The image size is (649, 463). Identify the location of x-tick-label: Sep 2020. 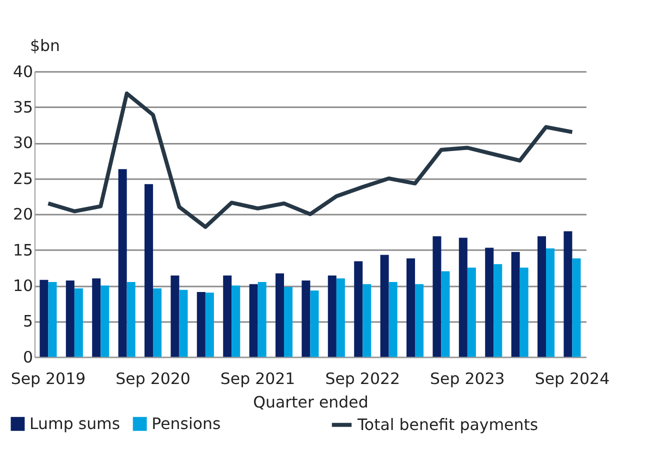
(153, 378).